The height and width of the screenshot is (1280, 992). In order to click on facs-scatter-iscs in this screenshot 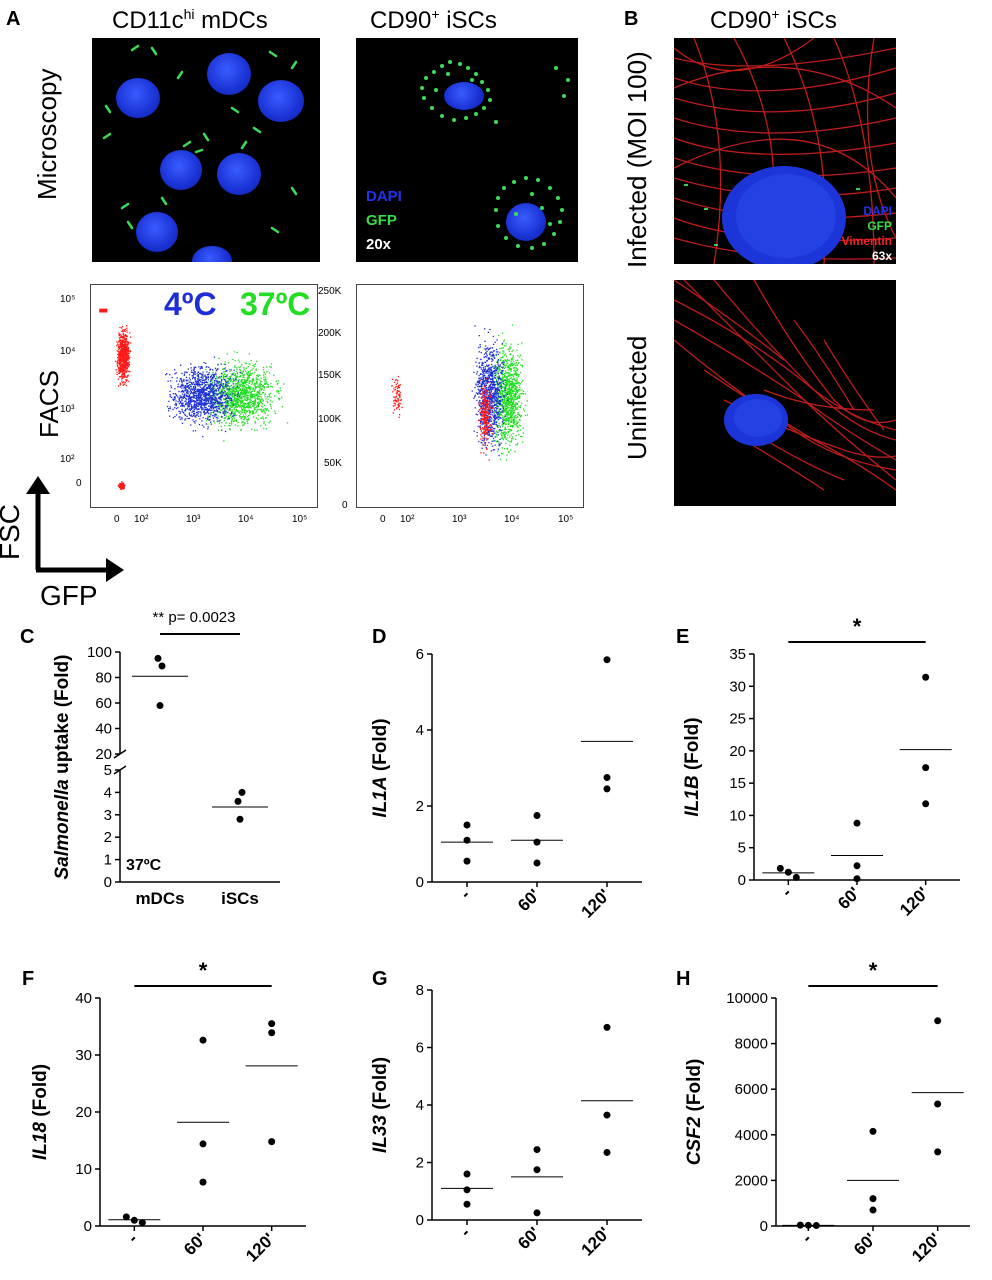, I will do `click(459, 392)`.